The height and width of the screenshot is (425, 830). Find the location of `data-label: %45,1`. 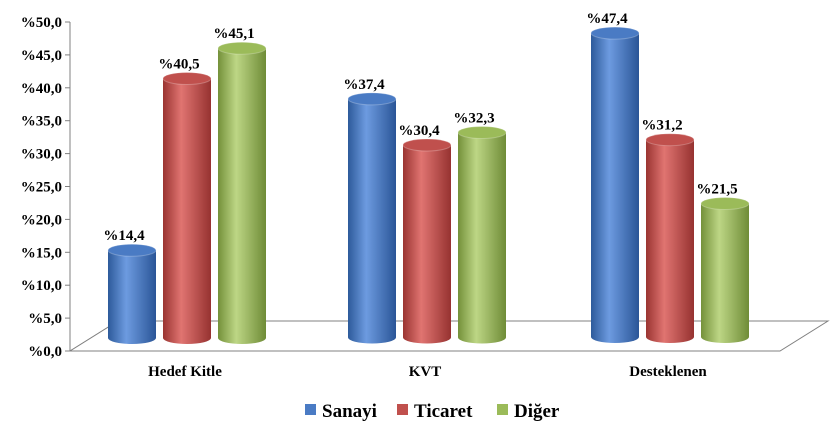

data-label: %45,1 is located at coordinates (233, 34).